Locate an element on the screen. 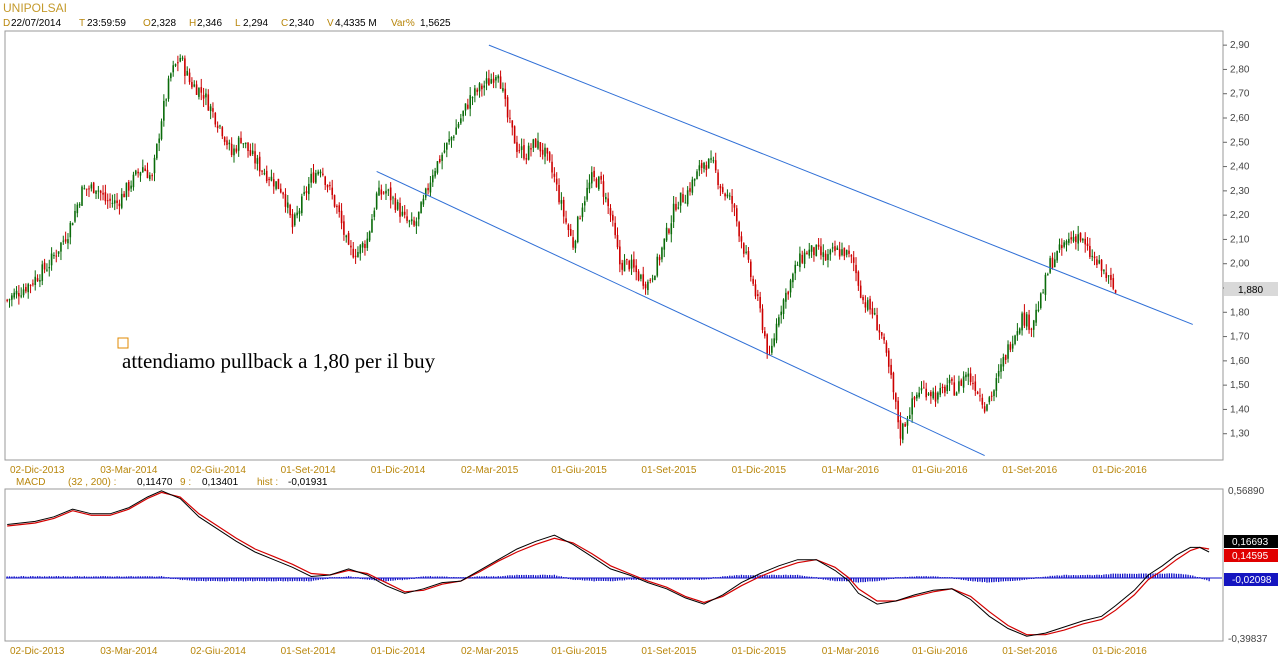  date-tick-label: 01-Dic-2015 is located at coordinates (759, 470).